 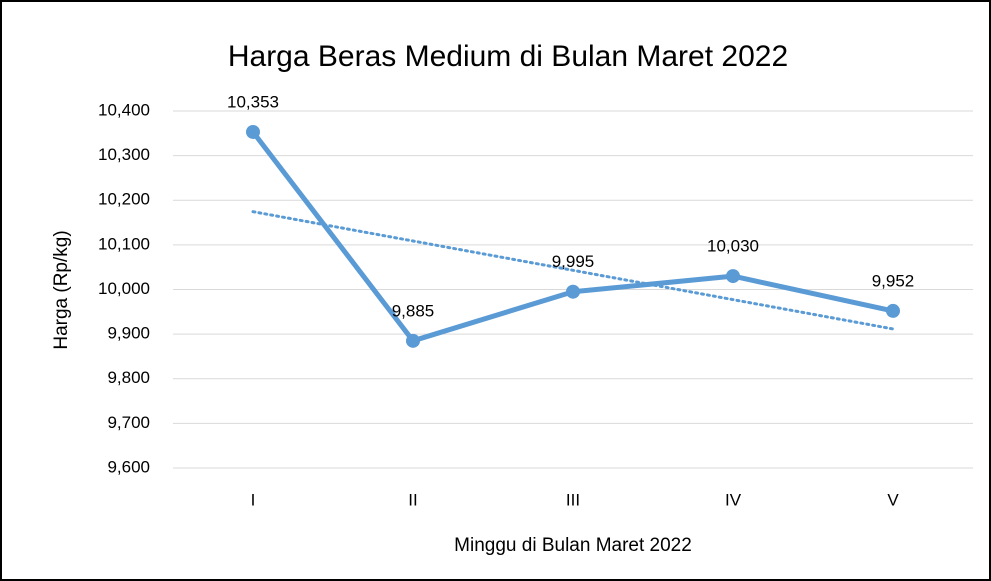 I want to click on data-label: 9,995, so click(x=573, y=261).